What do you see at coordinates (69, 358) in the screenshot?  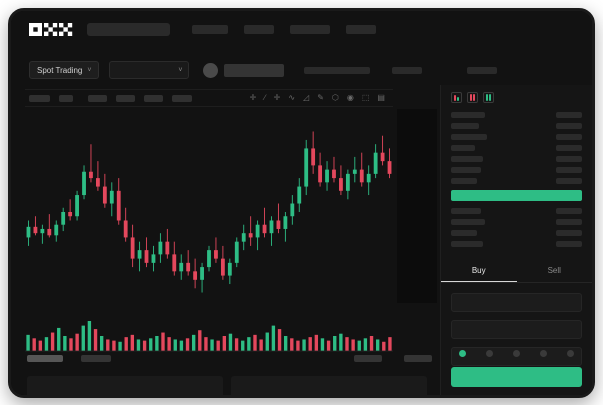 I see `orders-tabs` at bounding box center [69, 358].